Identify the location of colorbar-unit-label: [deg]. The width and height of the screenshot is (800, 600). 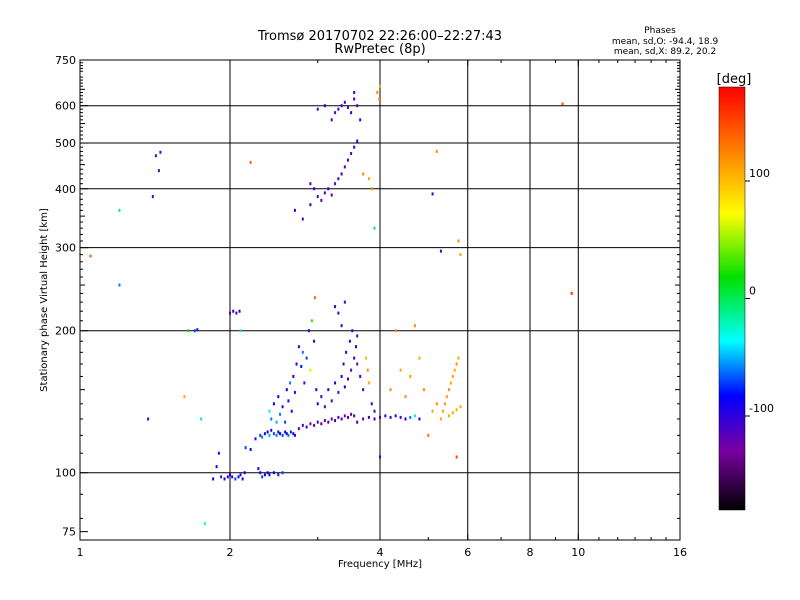
(734, 79).